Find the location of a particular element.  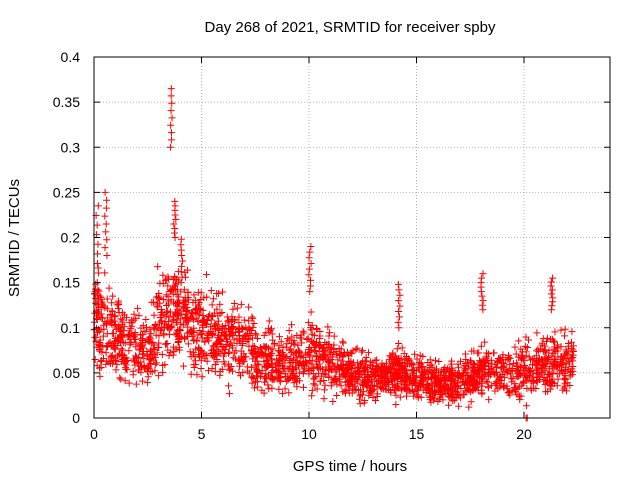

y-tick-label: 0.25 is located at coordinates (66, 192).